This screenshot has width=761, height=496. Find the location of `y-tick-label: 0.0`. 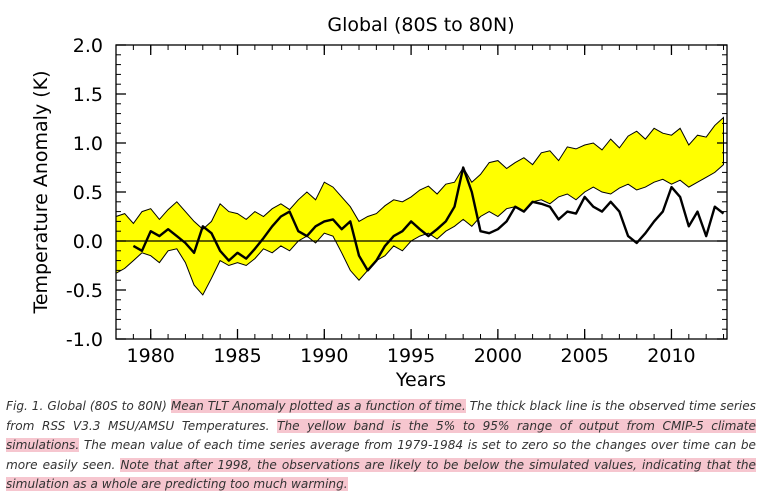

y-tick-label: 0.0 is located at coordinates (88, 242).